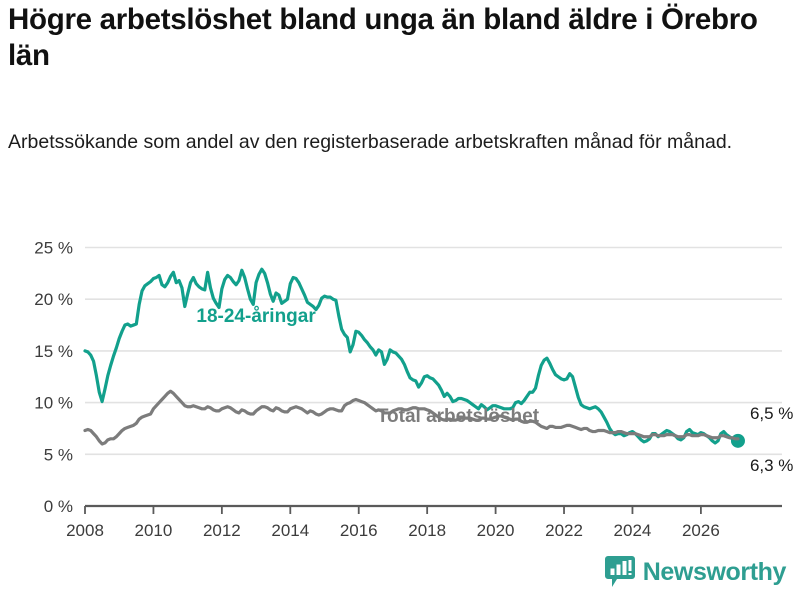 Image resolution: width=800 pixels, height=600 pixels. What do you see at coordinates (53, 377) in the screenshot?
I see `y-axis-labels-group: 0 % 5 % 10 % 15 % 20 % 25 %` at bounding box center [53, 377].